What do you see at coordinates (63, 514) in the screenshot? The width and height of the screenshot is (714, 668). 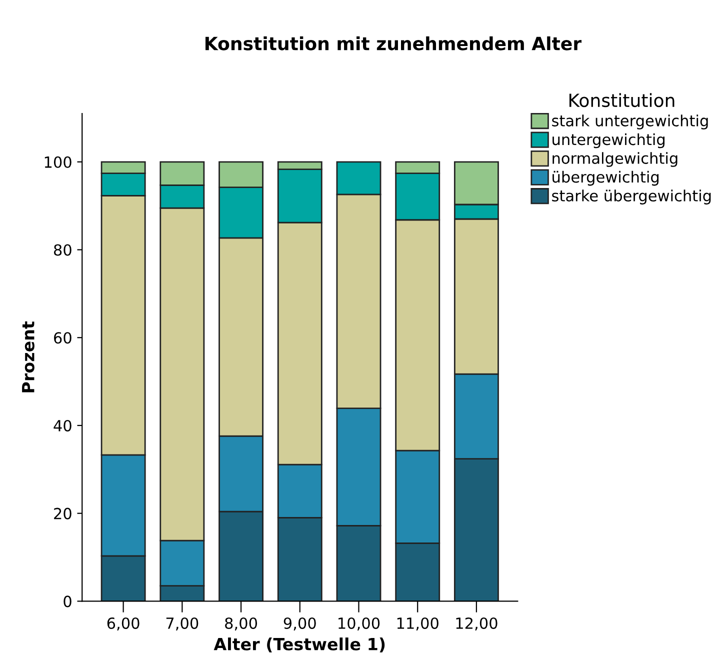 I see `y-tick-label: 20` at bounding box center [63, 514].